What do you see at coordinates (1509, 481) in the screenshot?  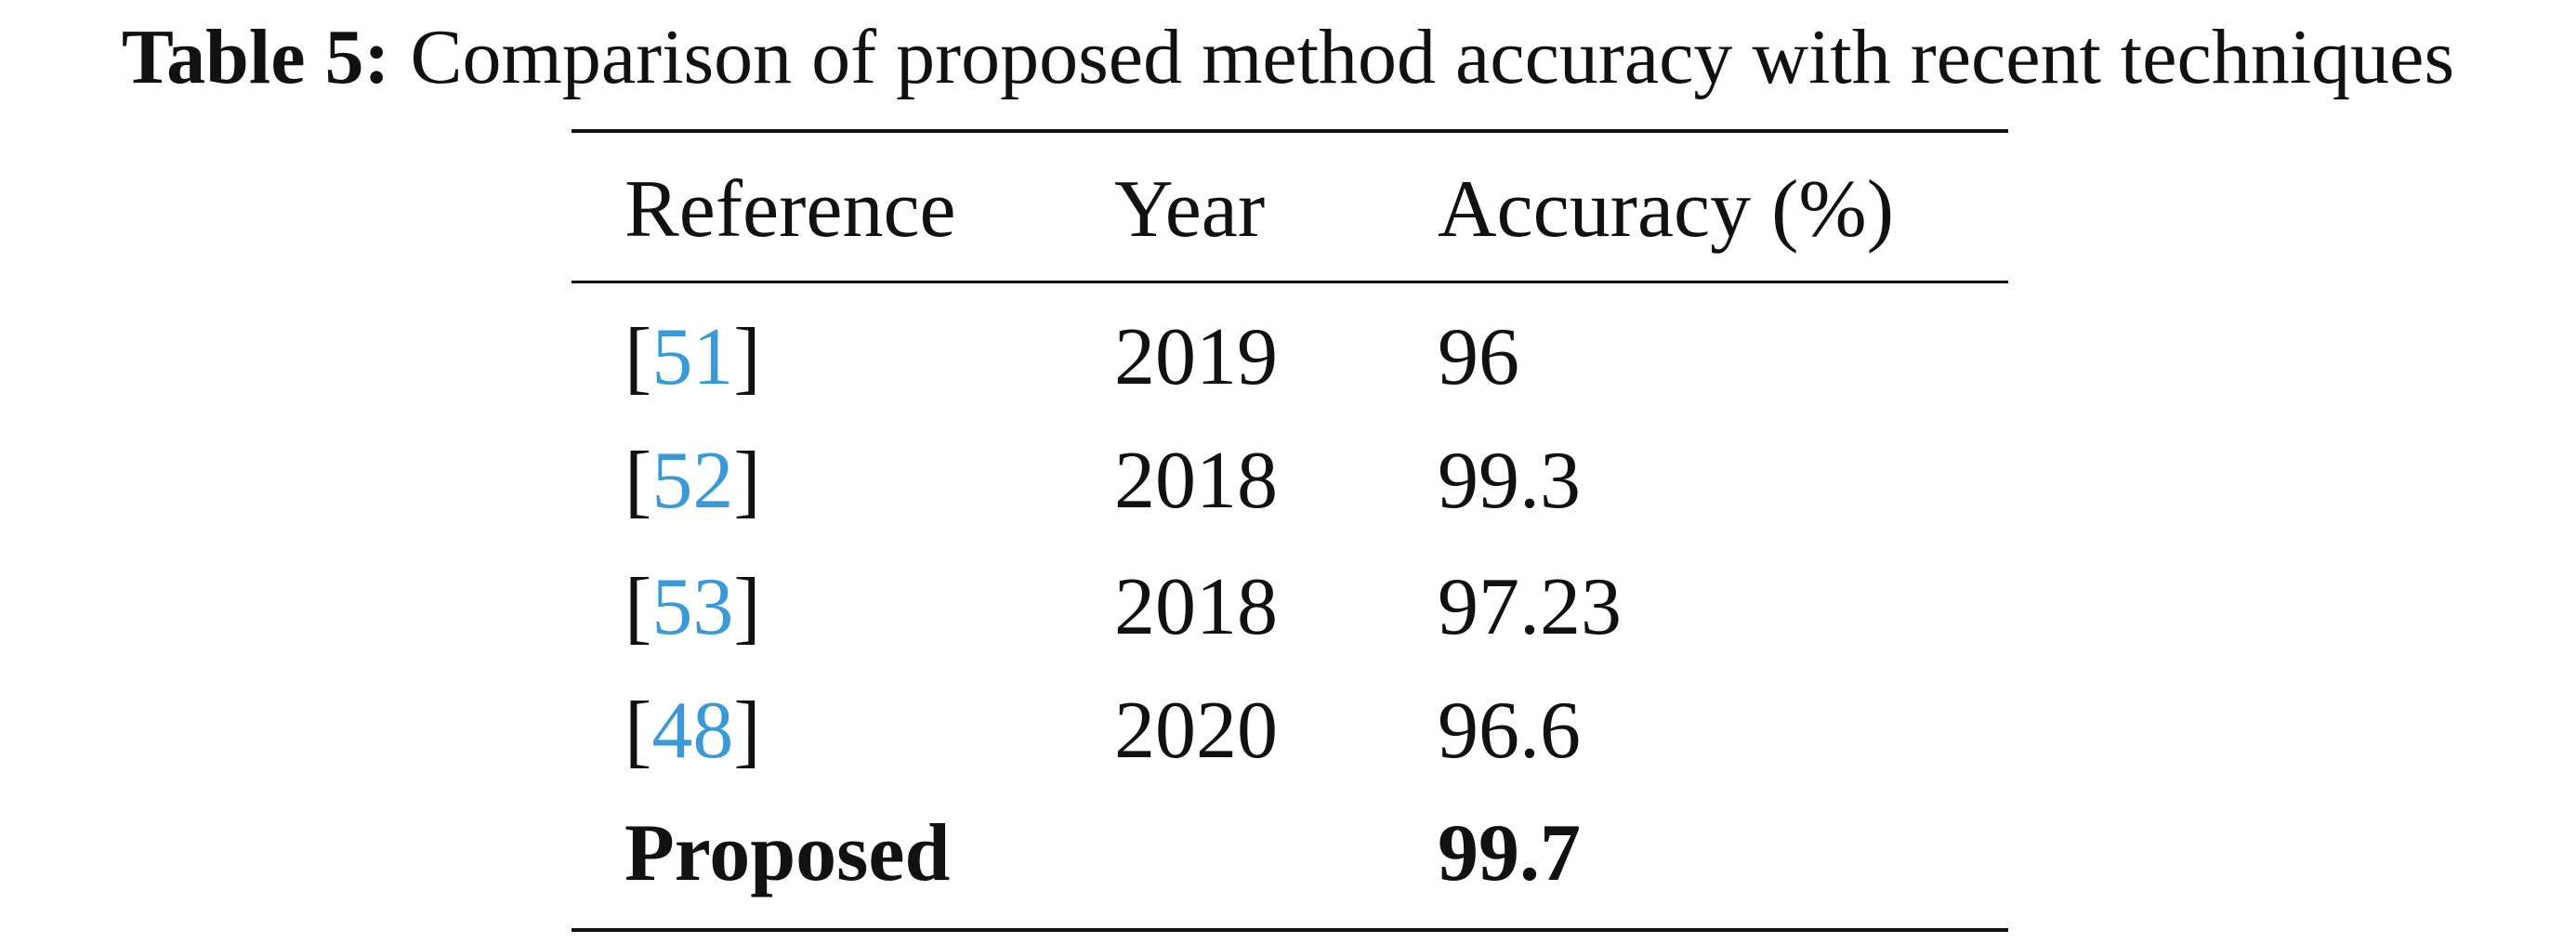 I see `accuracy-cell: 99.3` at bounding box center [1509, 481].